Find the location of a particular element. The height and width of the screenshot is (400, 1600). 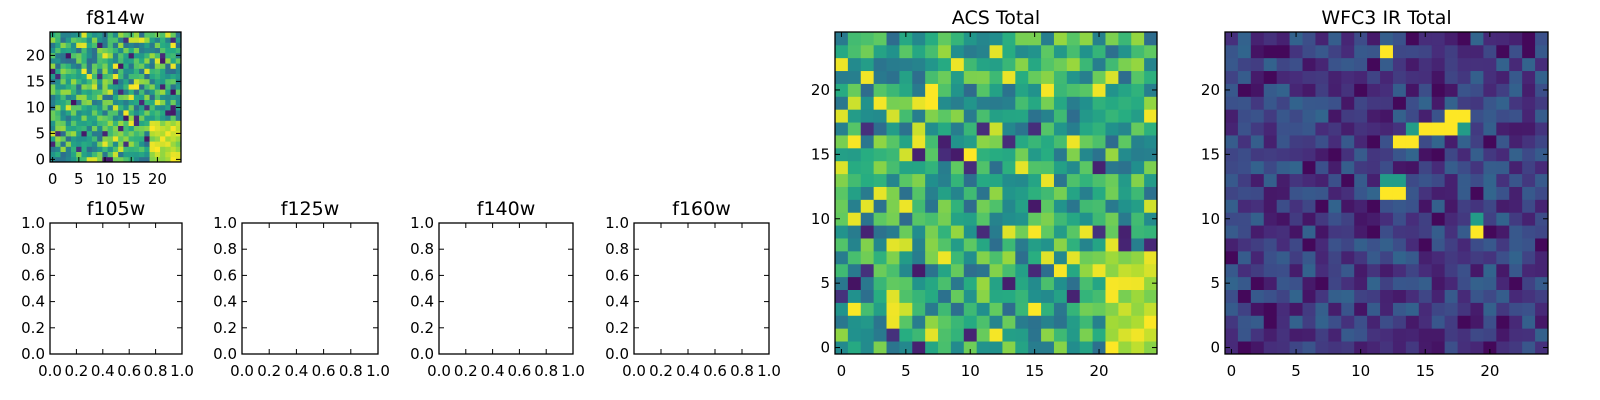

y-tick-label: 0.4 is located at coordinates (422, 302).